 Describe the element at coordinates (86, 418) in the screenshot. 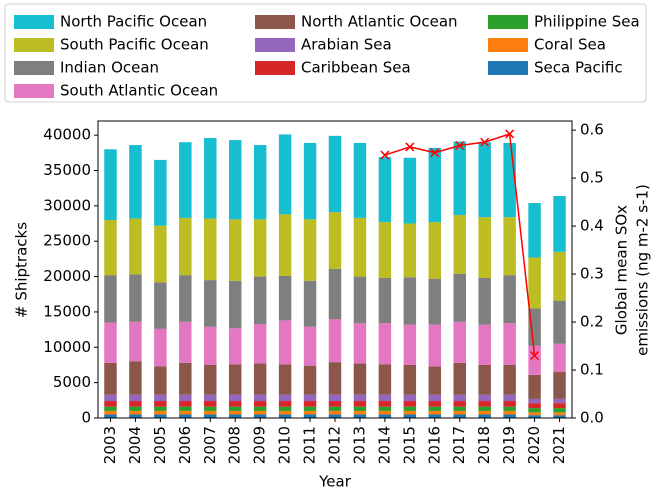

I see `y-tick-label: 0` at that location.